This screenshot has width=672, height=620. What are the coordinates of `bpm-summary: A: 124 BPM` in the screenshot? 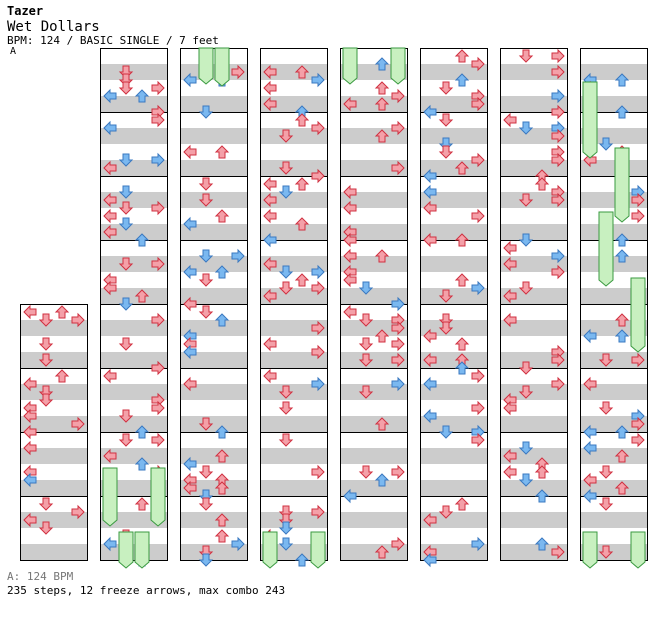 It's located at (40, 576).